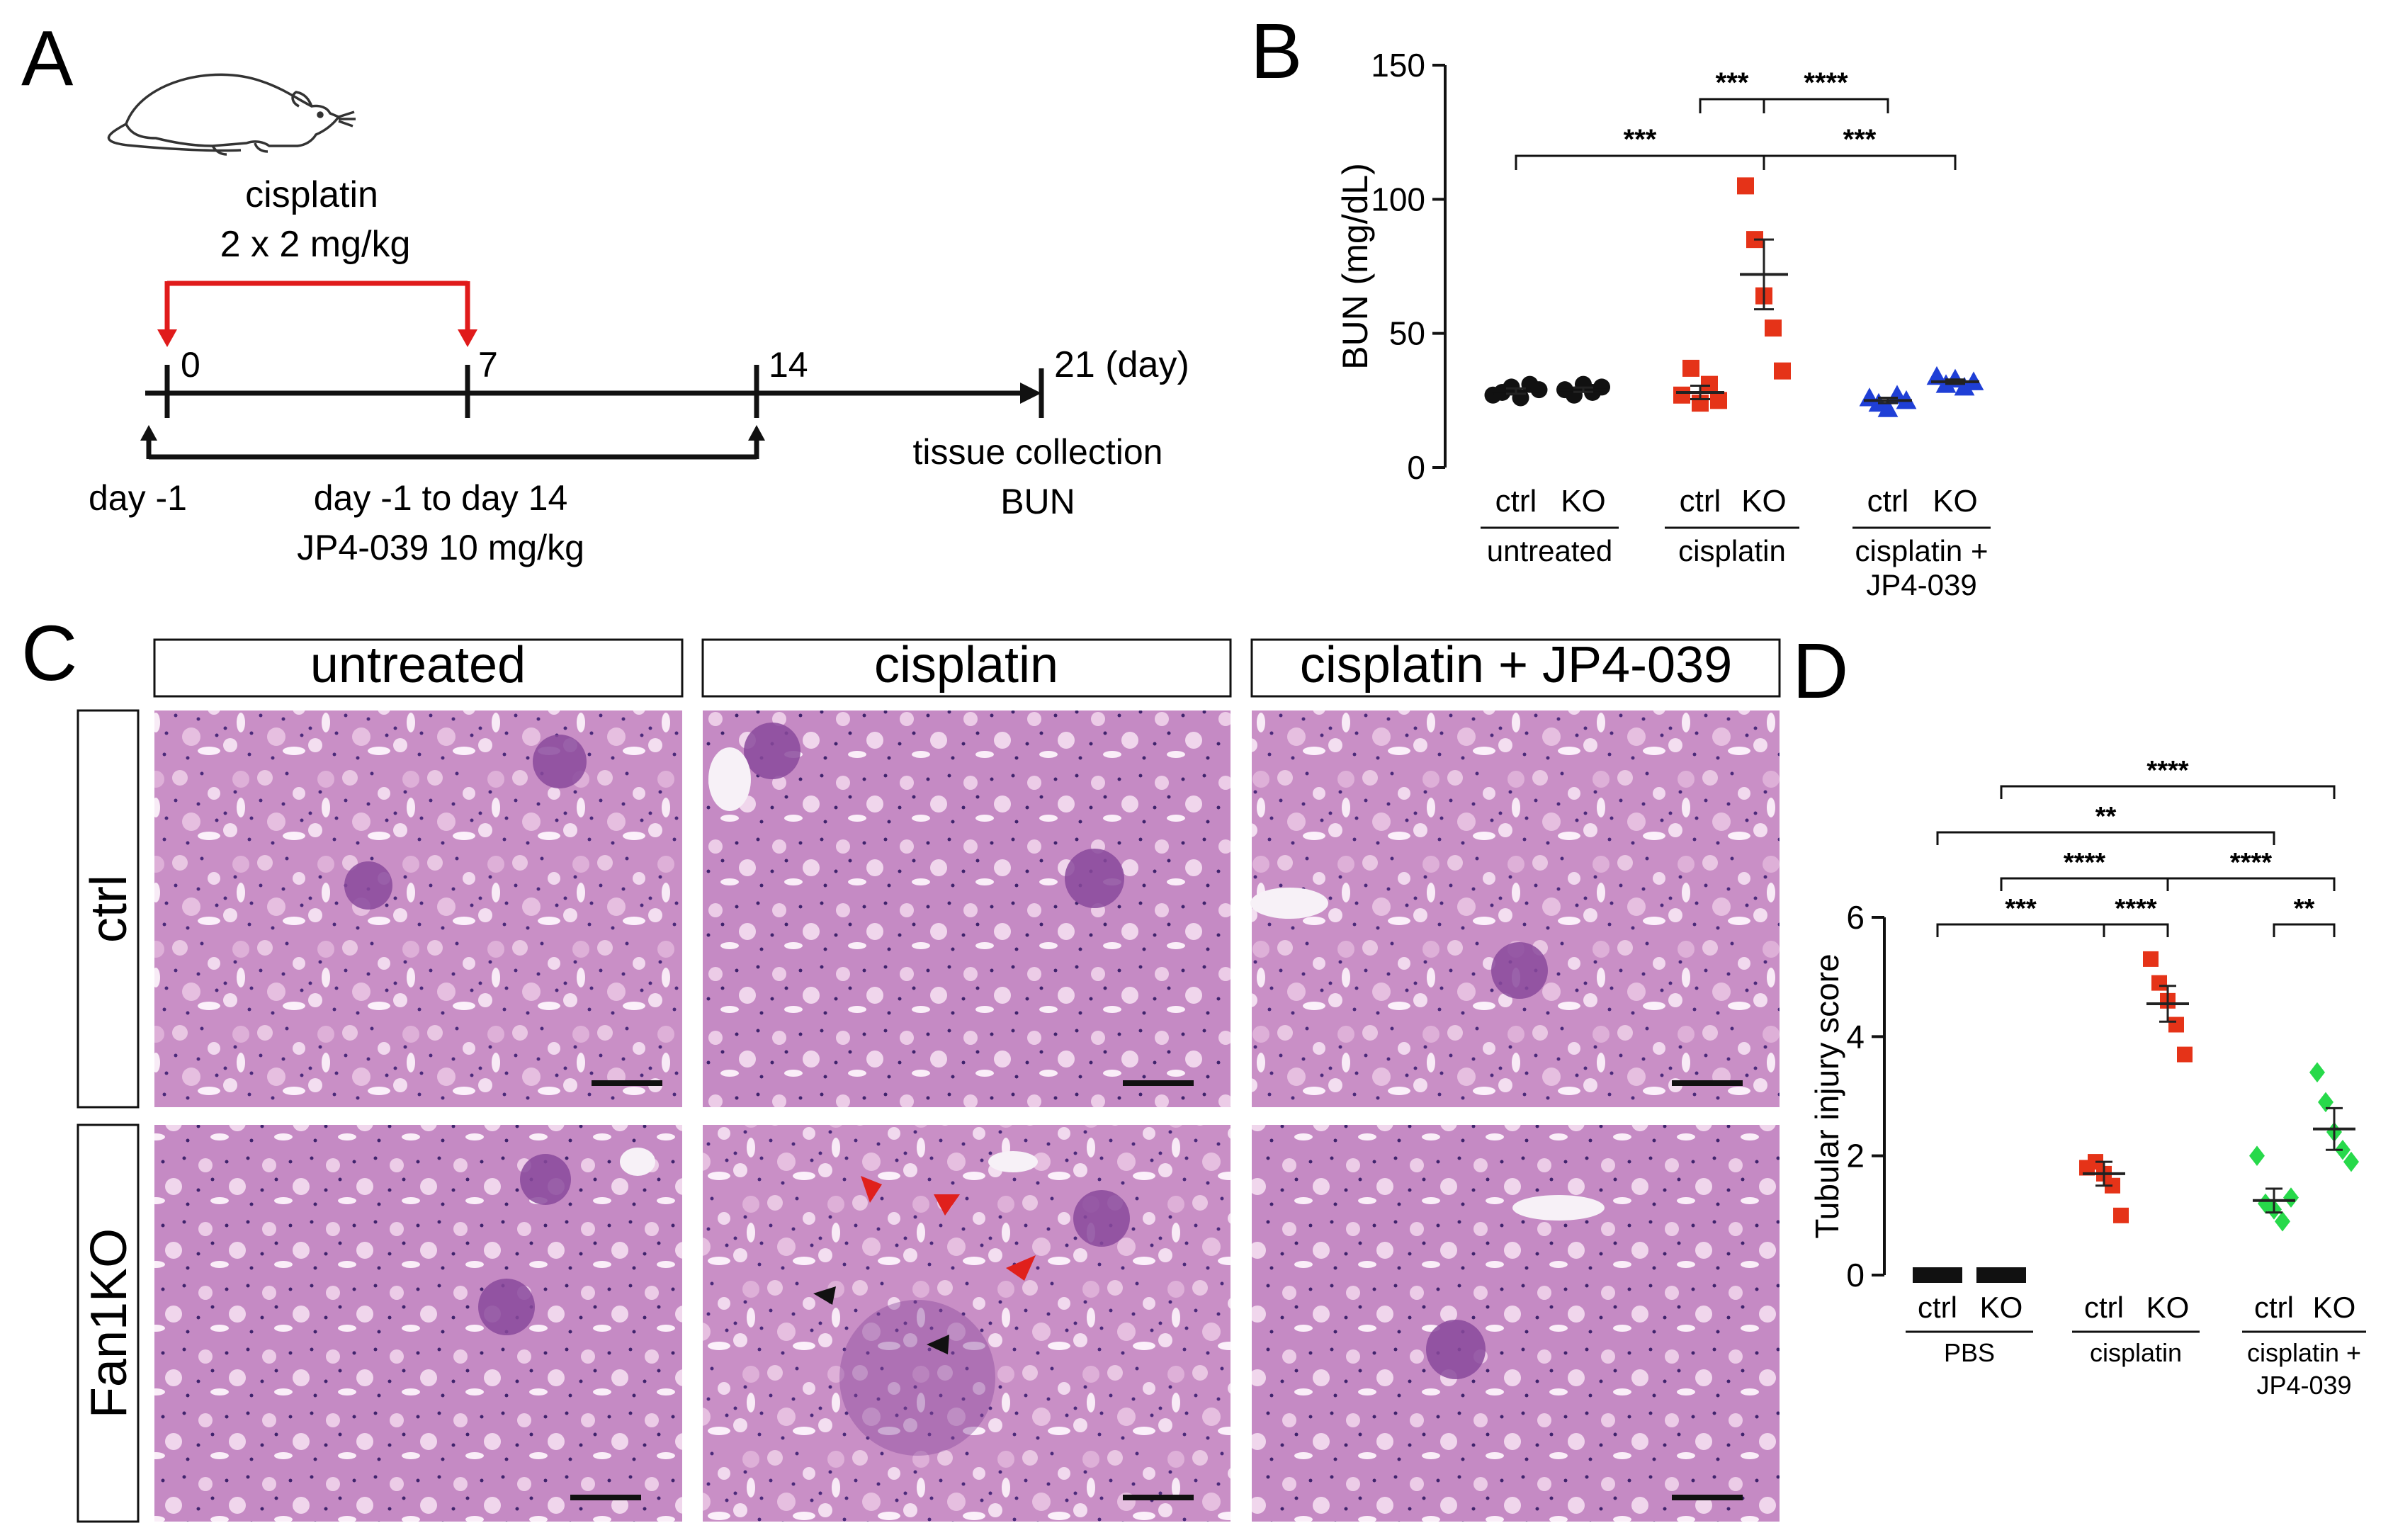  I want to click on col-header-cisplatin: cisplatin, so click(966, 665).